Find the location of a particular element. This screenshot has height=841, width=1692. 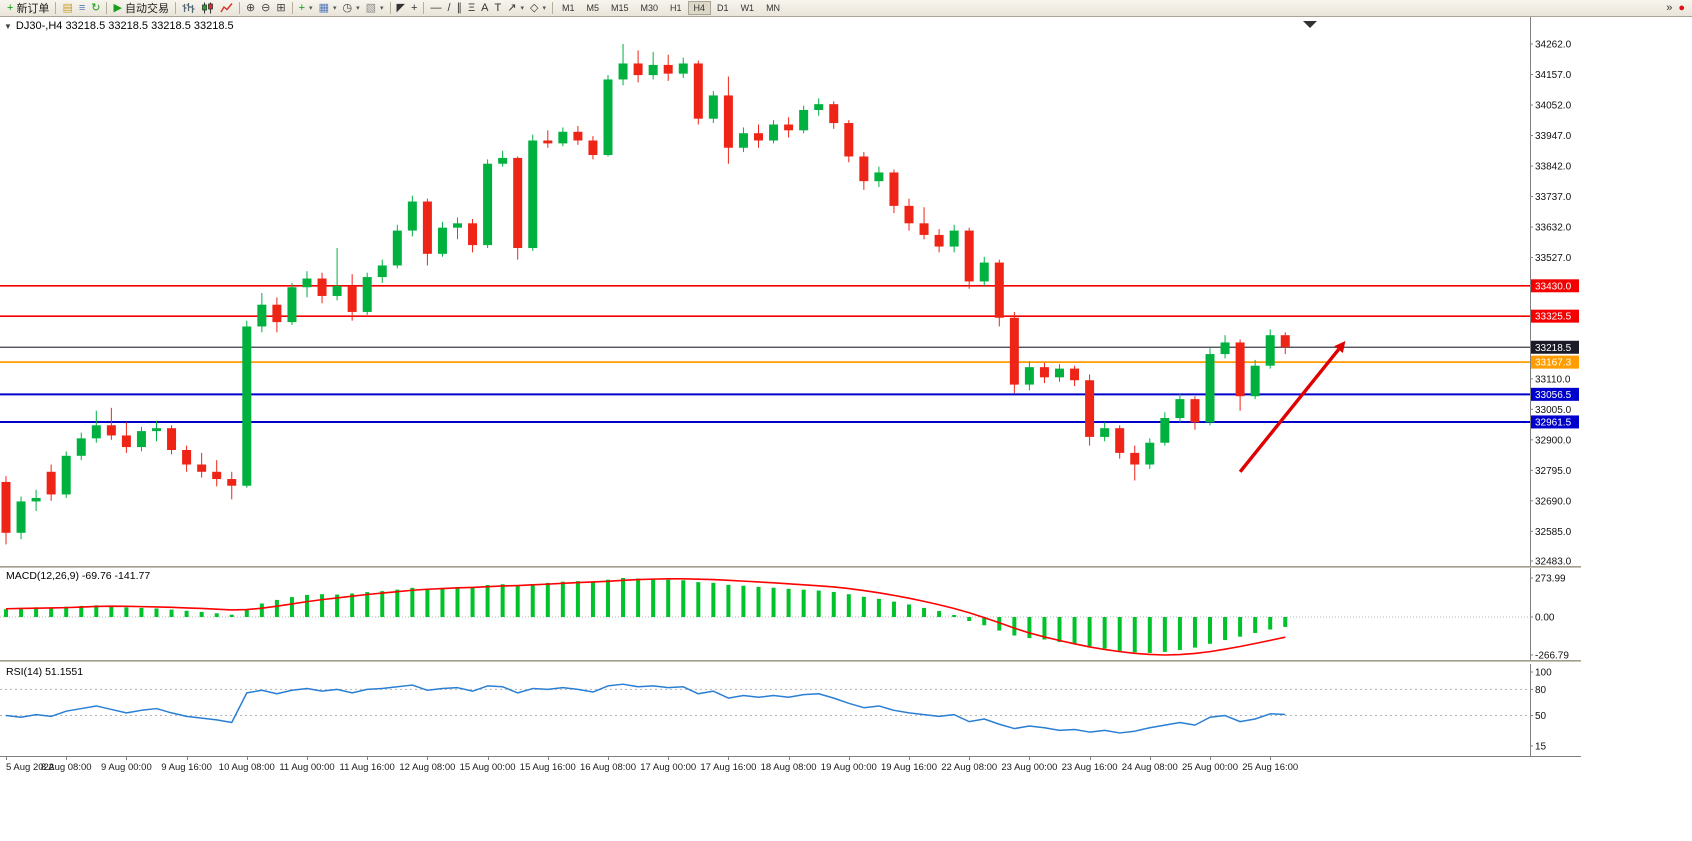

template-icon: ▧ ▾ is located at coordinates (374, 7).